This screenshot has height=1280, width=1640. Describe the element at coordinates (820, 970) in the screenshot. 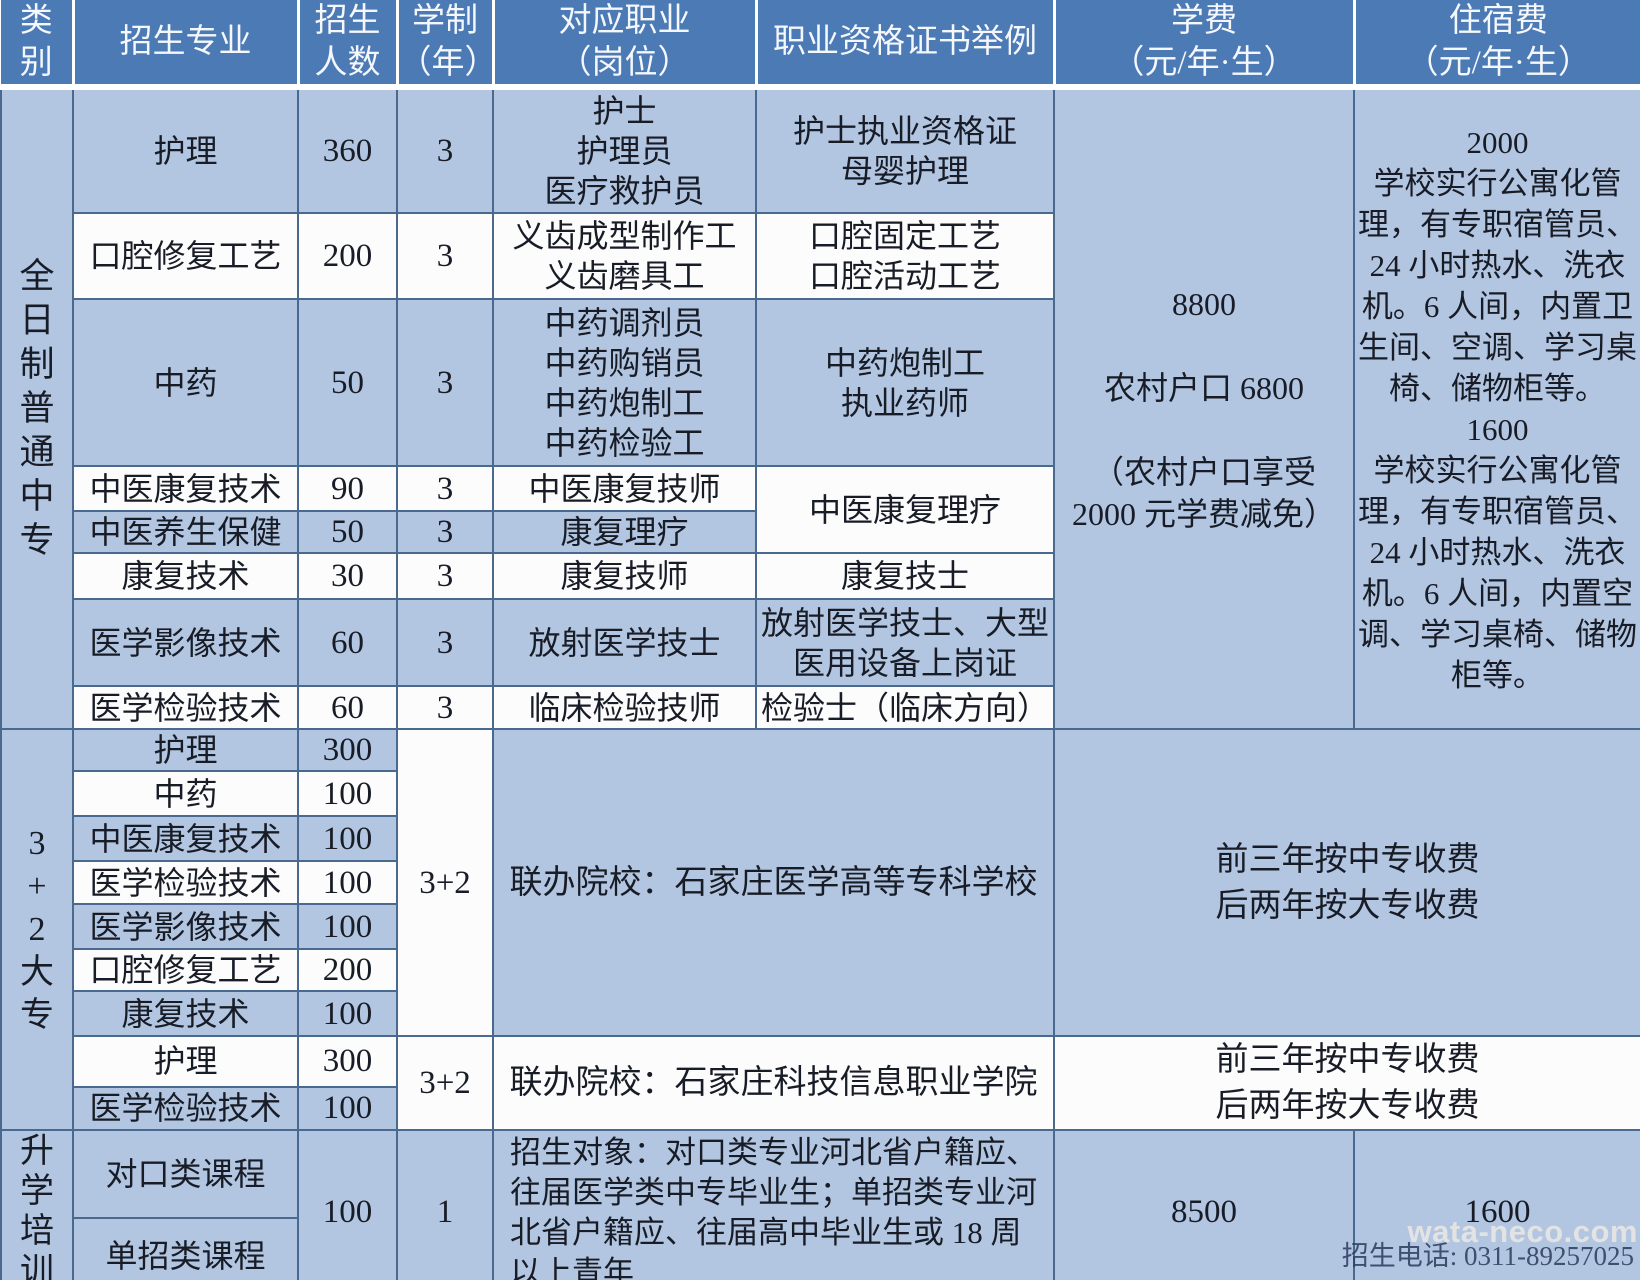

I see `table-row: 口腔修复工艺 200` at that location.